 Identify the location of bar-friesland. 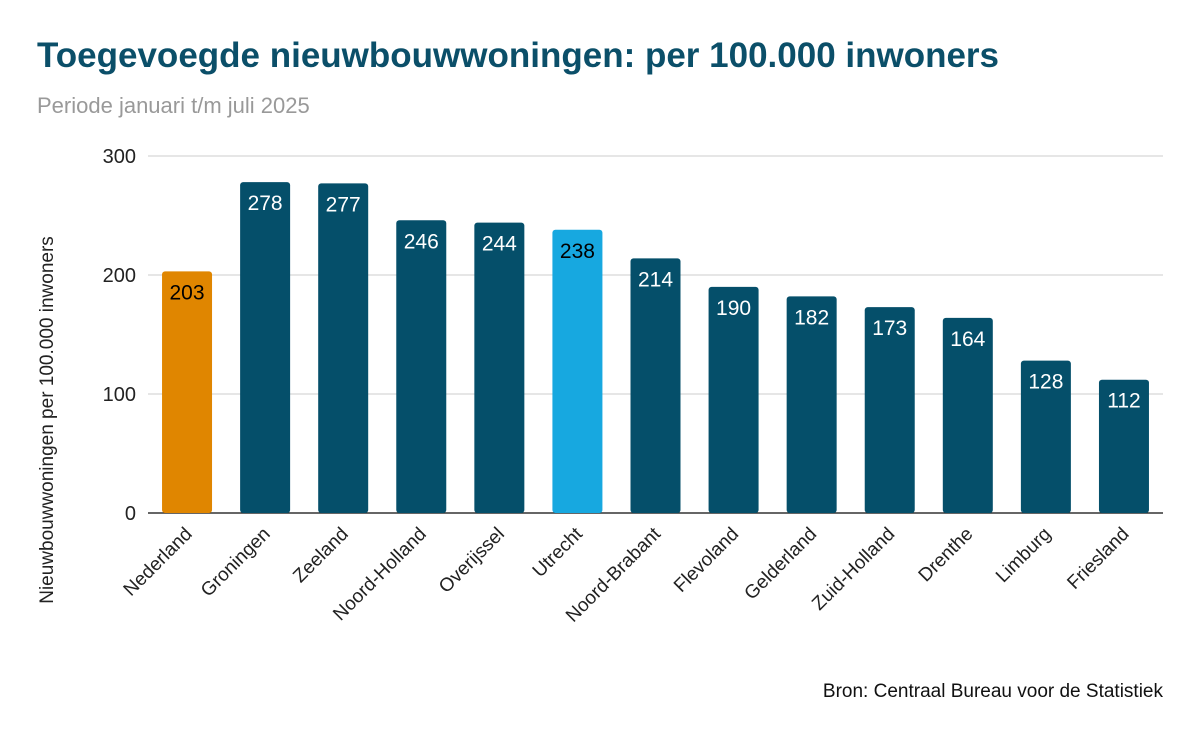
(1123, 446).